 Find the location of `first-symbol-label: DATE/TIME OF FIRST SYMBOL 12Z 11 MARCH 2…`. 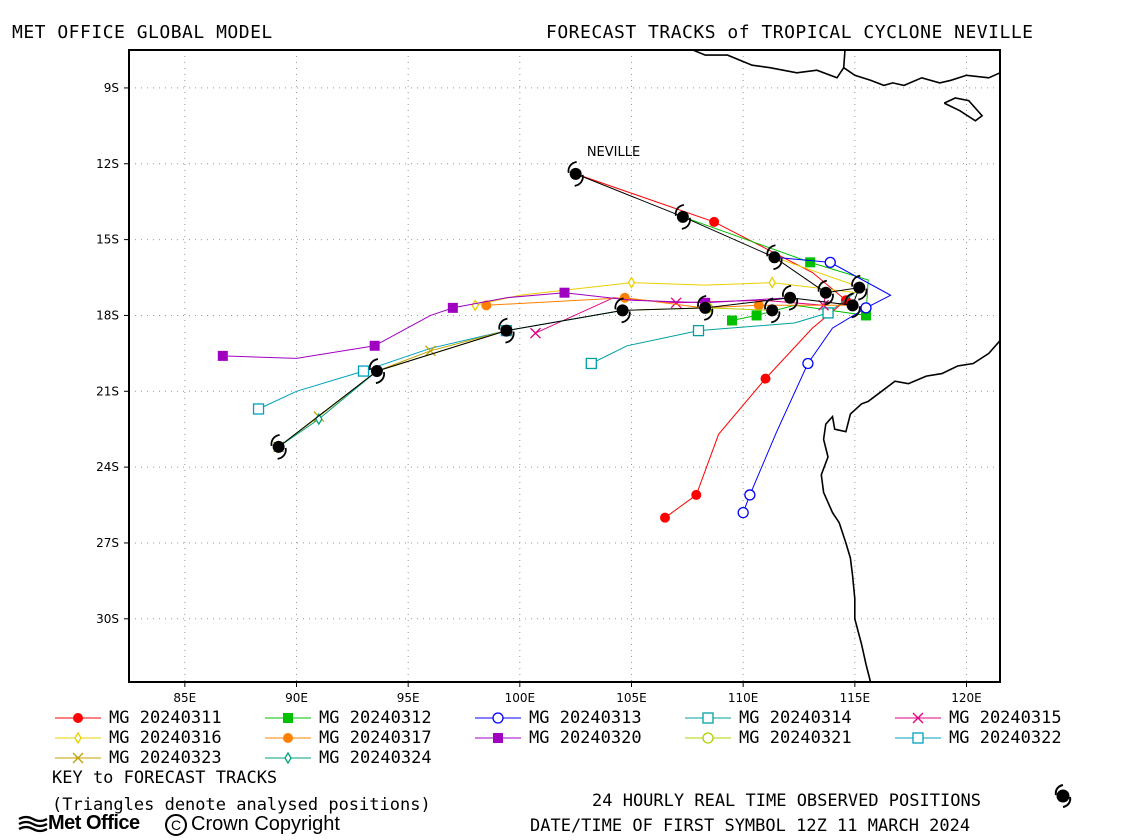

first-symbol-label: DATE/TIME OF FIRST SYMBOL 12Z 11 MARCH 2… is located at coordinates (750, 826).